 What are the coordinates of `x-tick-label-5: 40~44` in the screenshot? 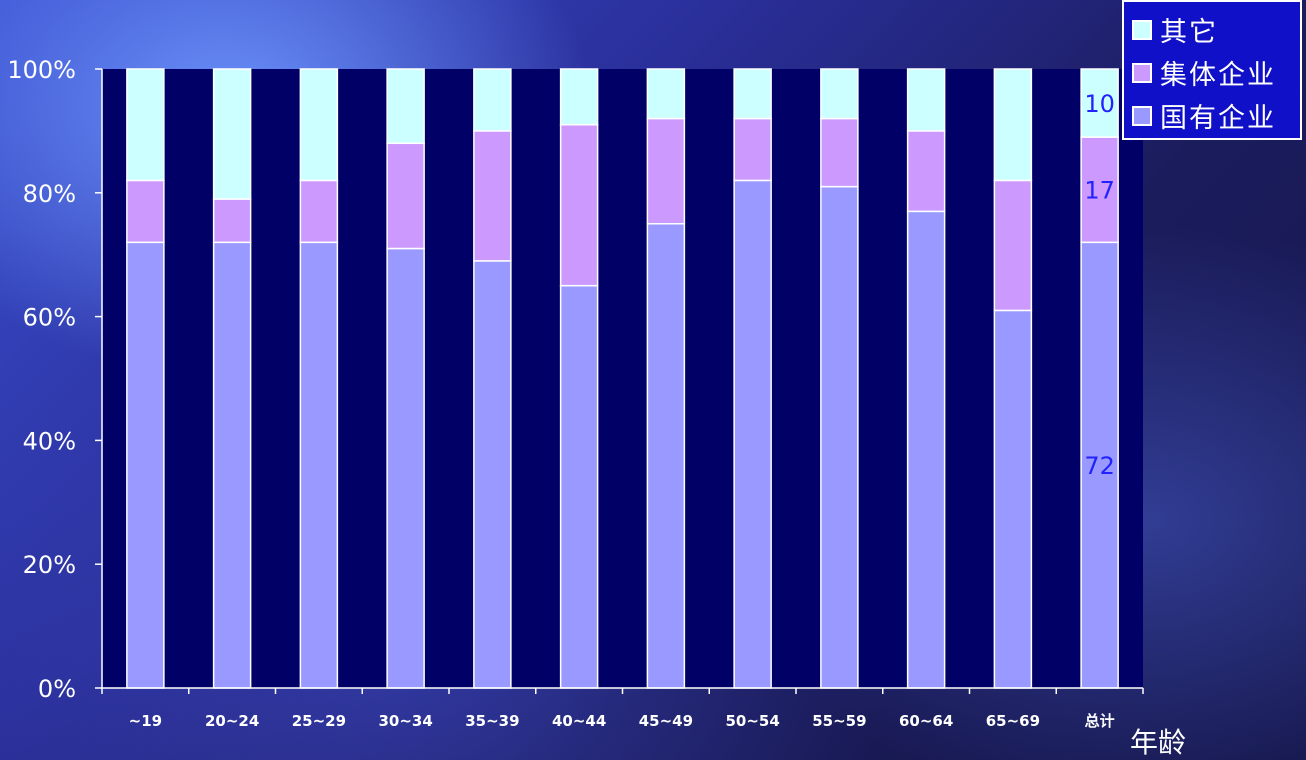 It's located at (579, 721).